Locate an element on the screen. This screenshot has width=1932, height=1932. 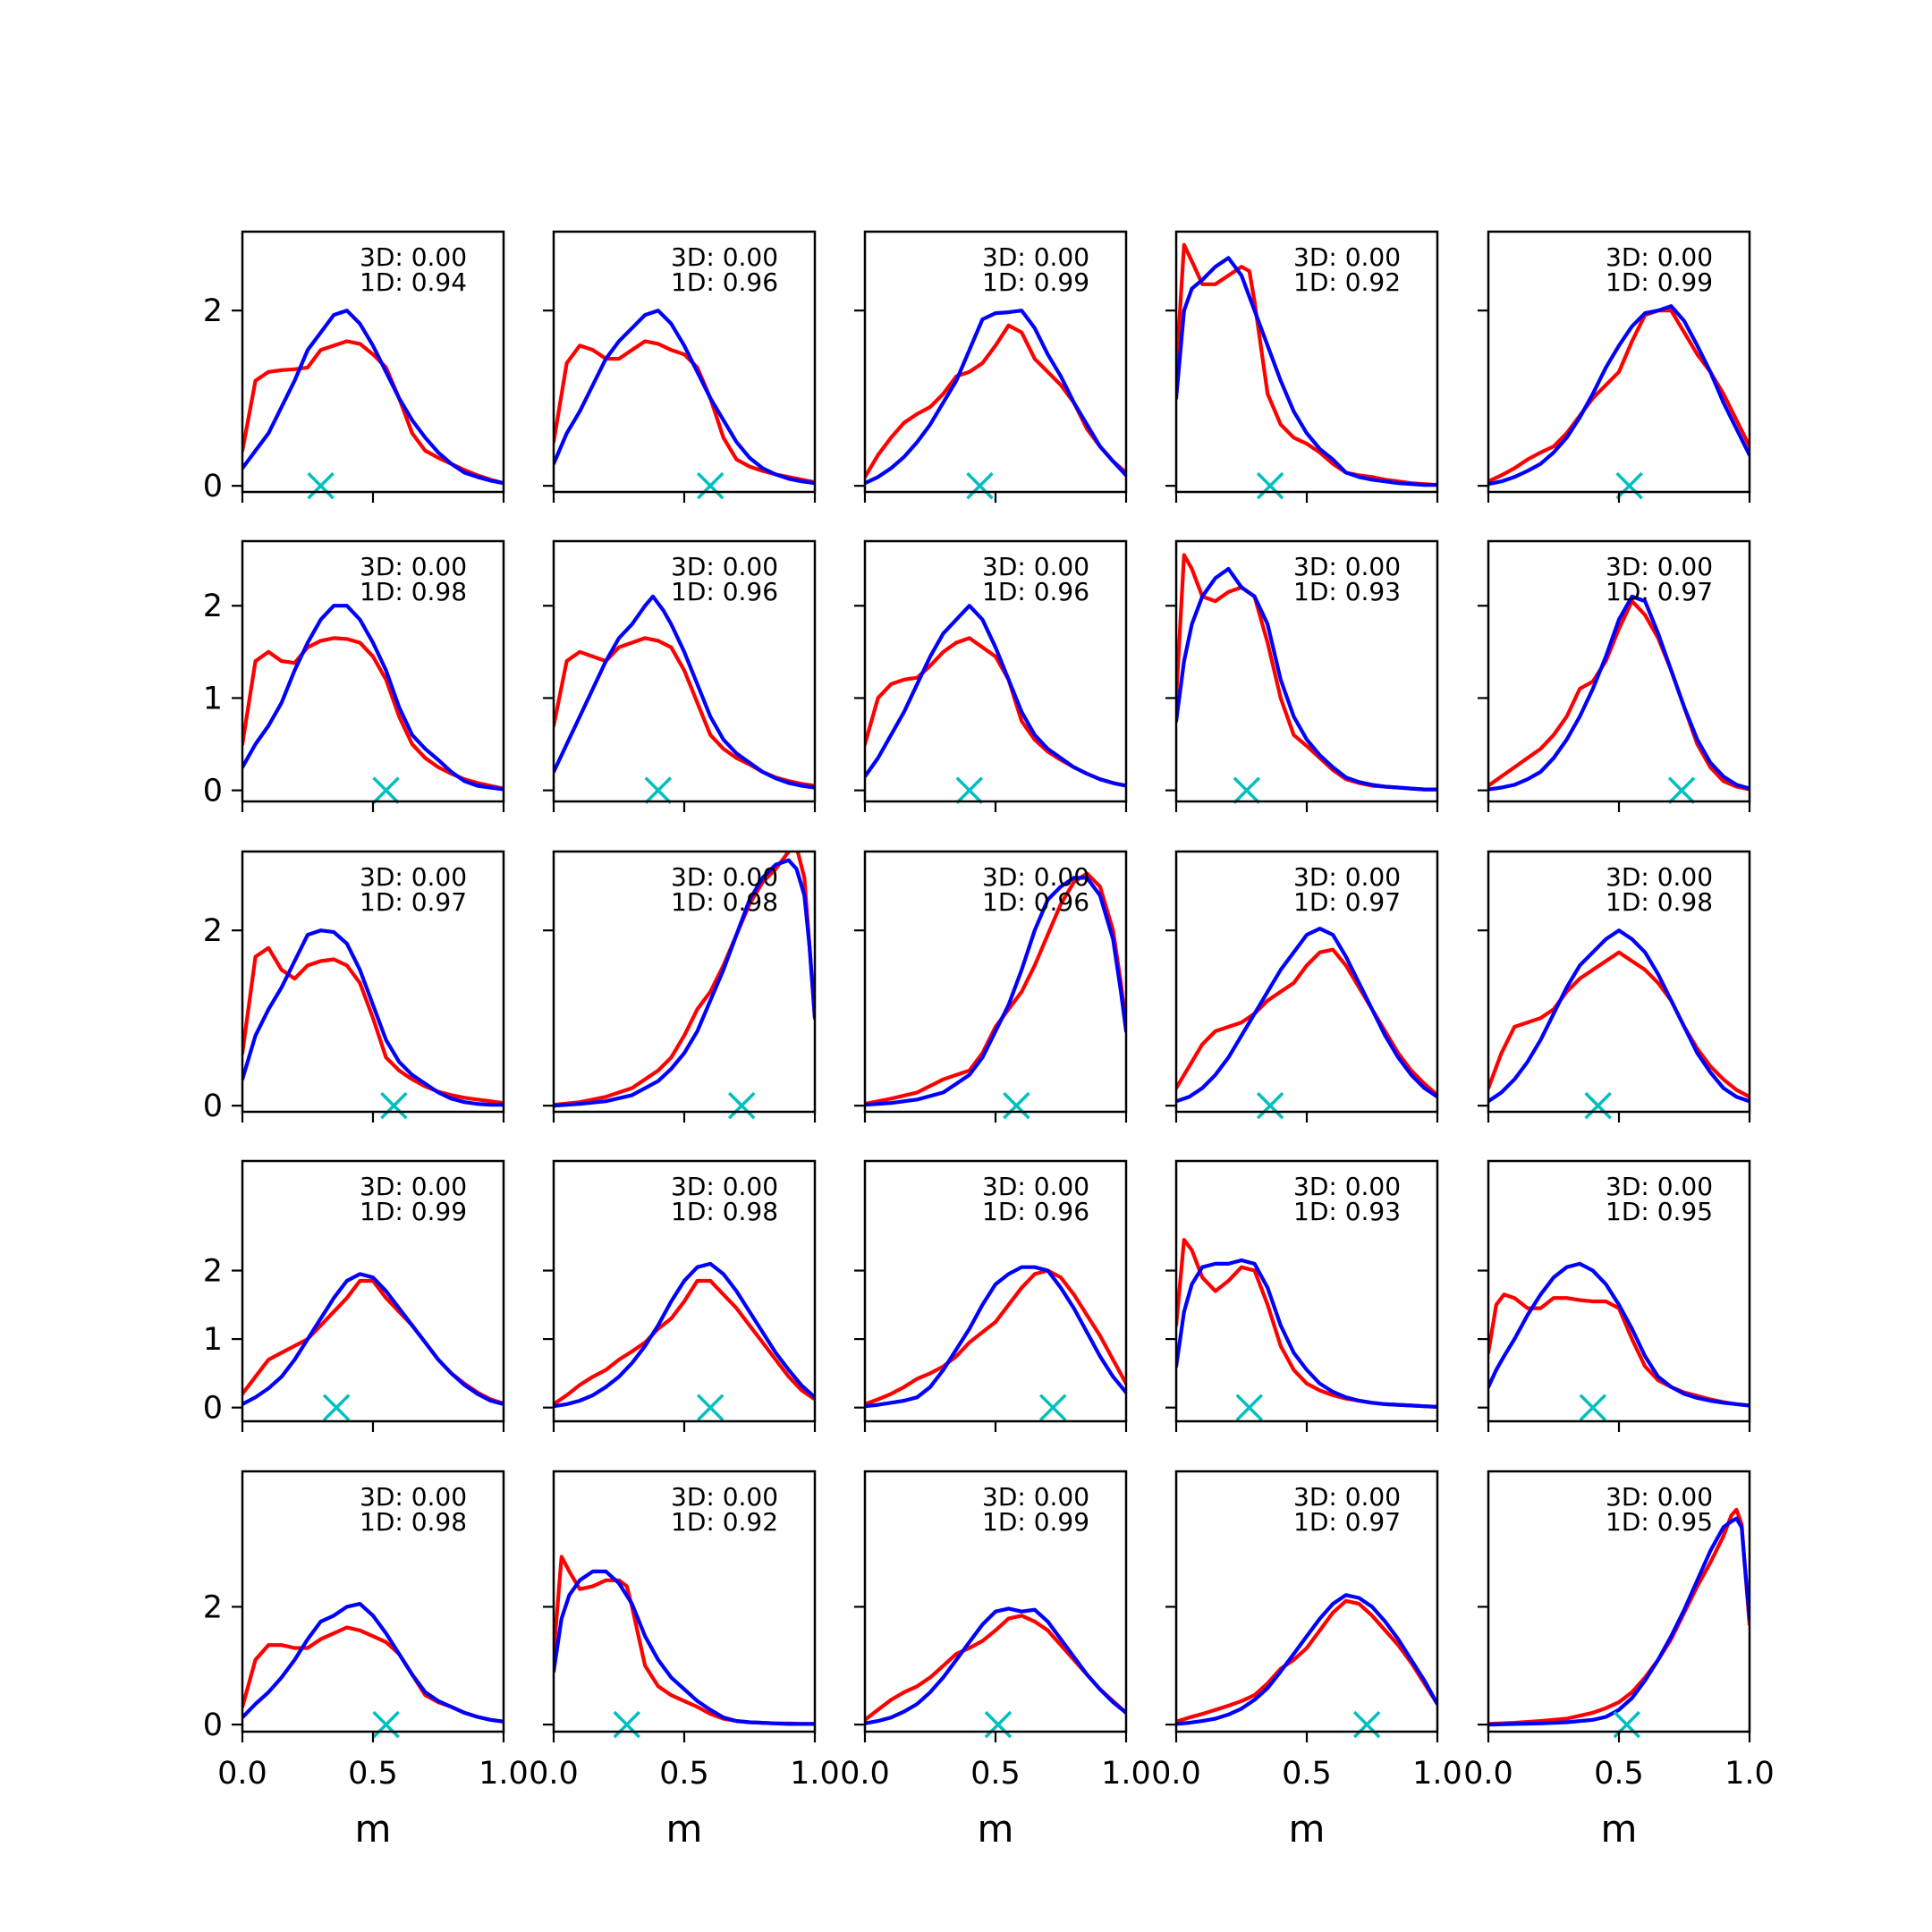
annotation-1d: 1D: 0.93 is located at coordinates (1347, 591).